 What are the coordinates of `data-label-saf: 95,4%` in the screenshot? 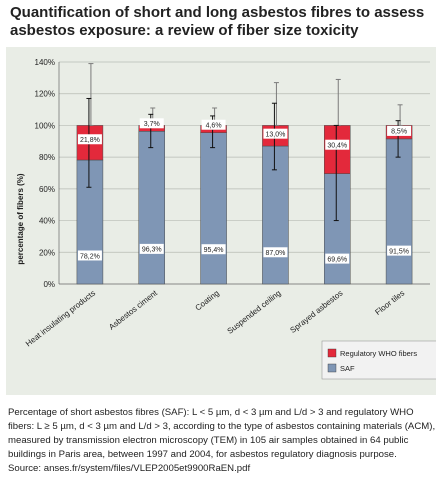 It's located at (214, 250).